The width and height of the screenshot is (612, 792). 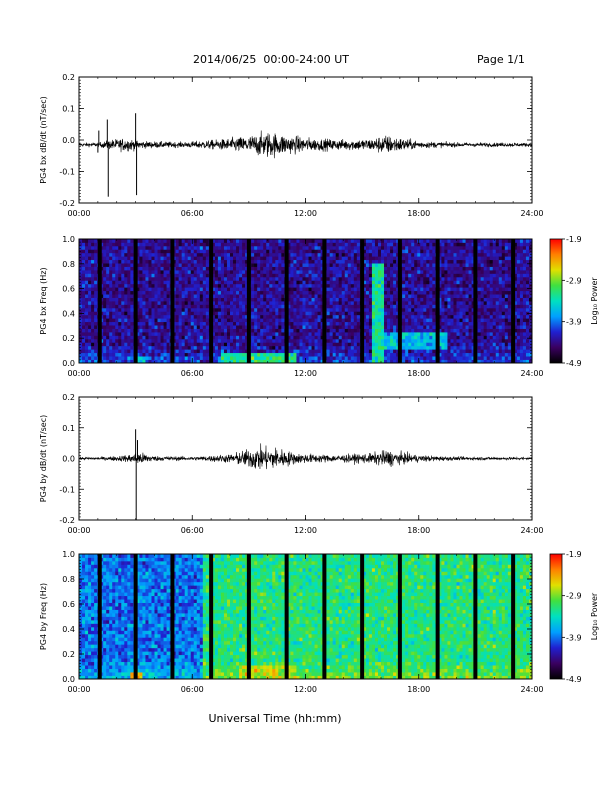 What do you see at coordinates (43, 458) in the screenshot?
I see `by-dbdt-ylabel: PG4 by dB/dt (nT/sec)` at bounding box center [43, 458].